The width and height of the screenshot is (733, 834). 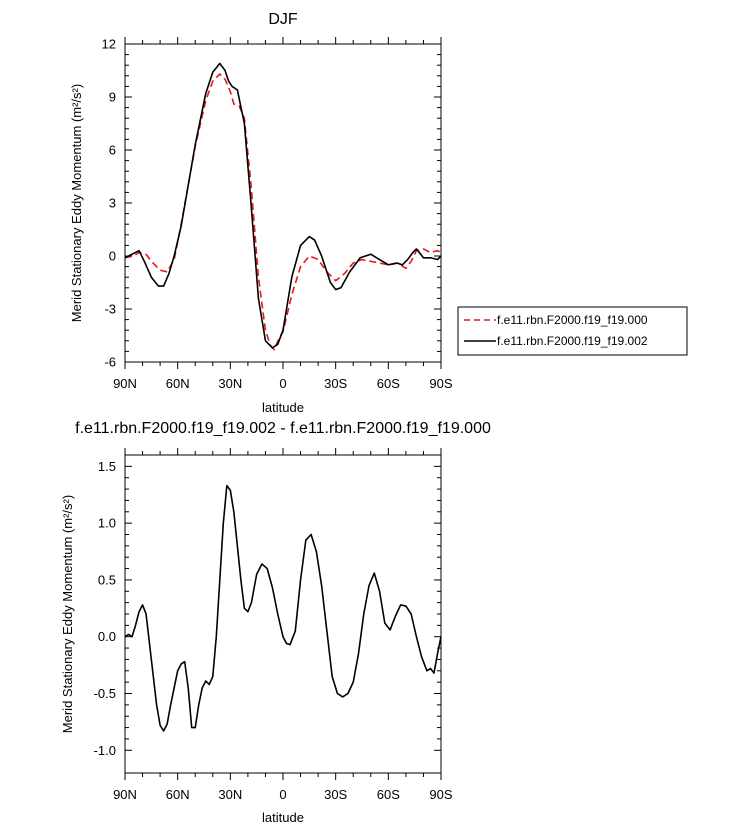 What do you see at coordinates (107, 523) in the screenshot?
I see `y-tick-label: 1.0` at bounding box center [107, 523].